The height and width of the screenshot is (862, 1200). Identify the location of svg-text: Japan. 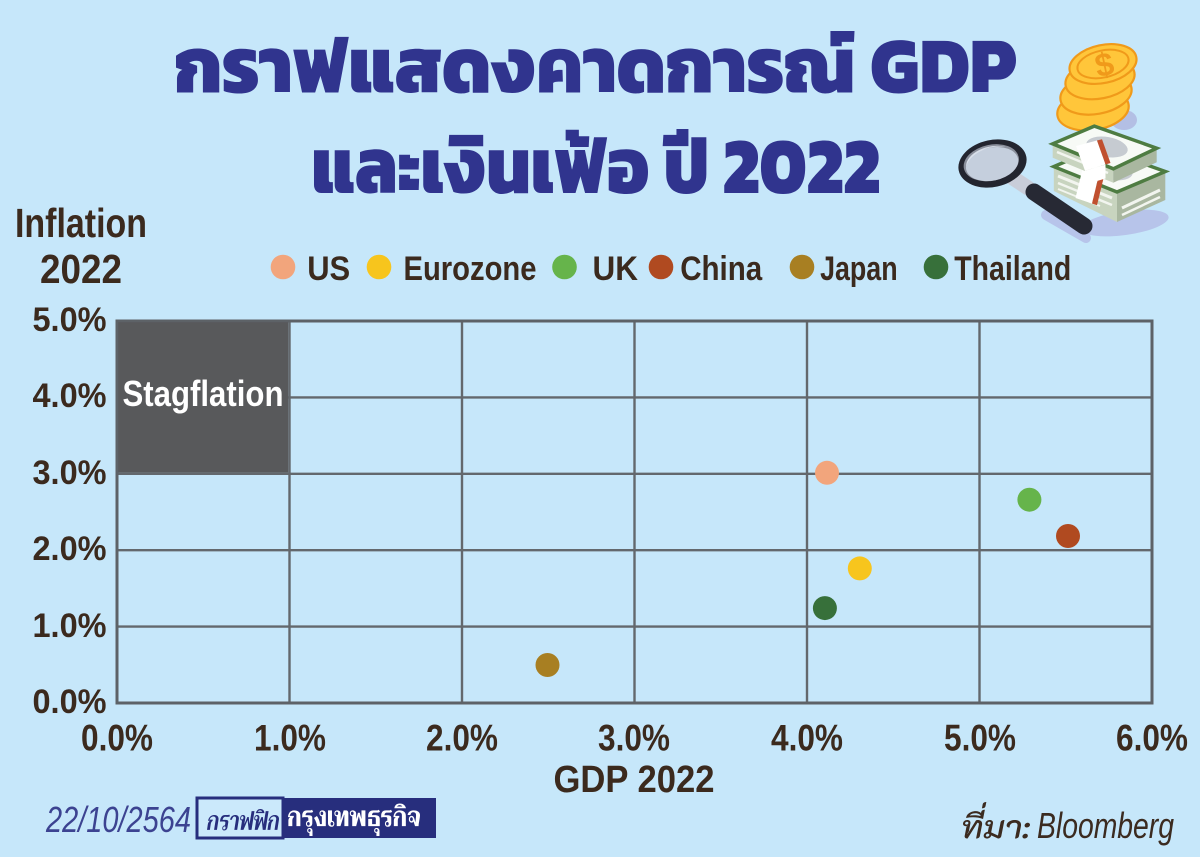
(859, 269).